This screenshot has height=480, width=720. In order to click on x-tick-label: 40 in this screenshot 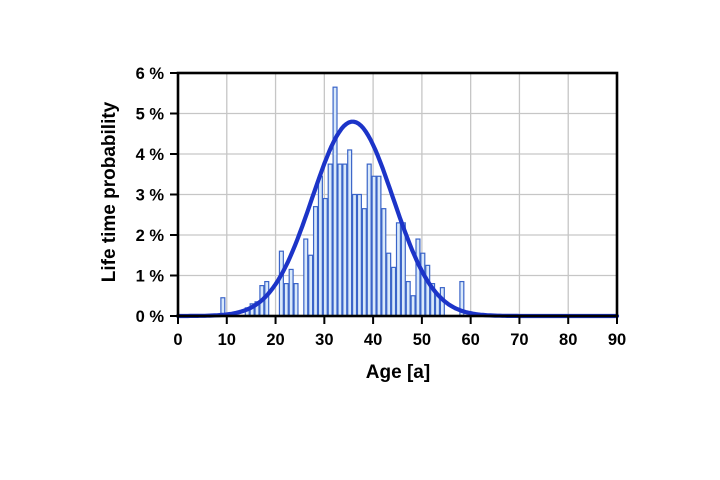, I will do `click(373, 340)`.